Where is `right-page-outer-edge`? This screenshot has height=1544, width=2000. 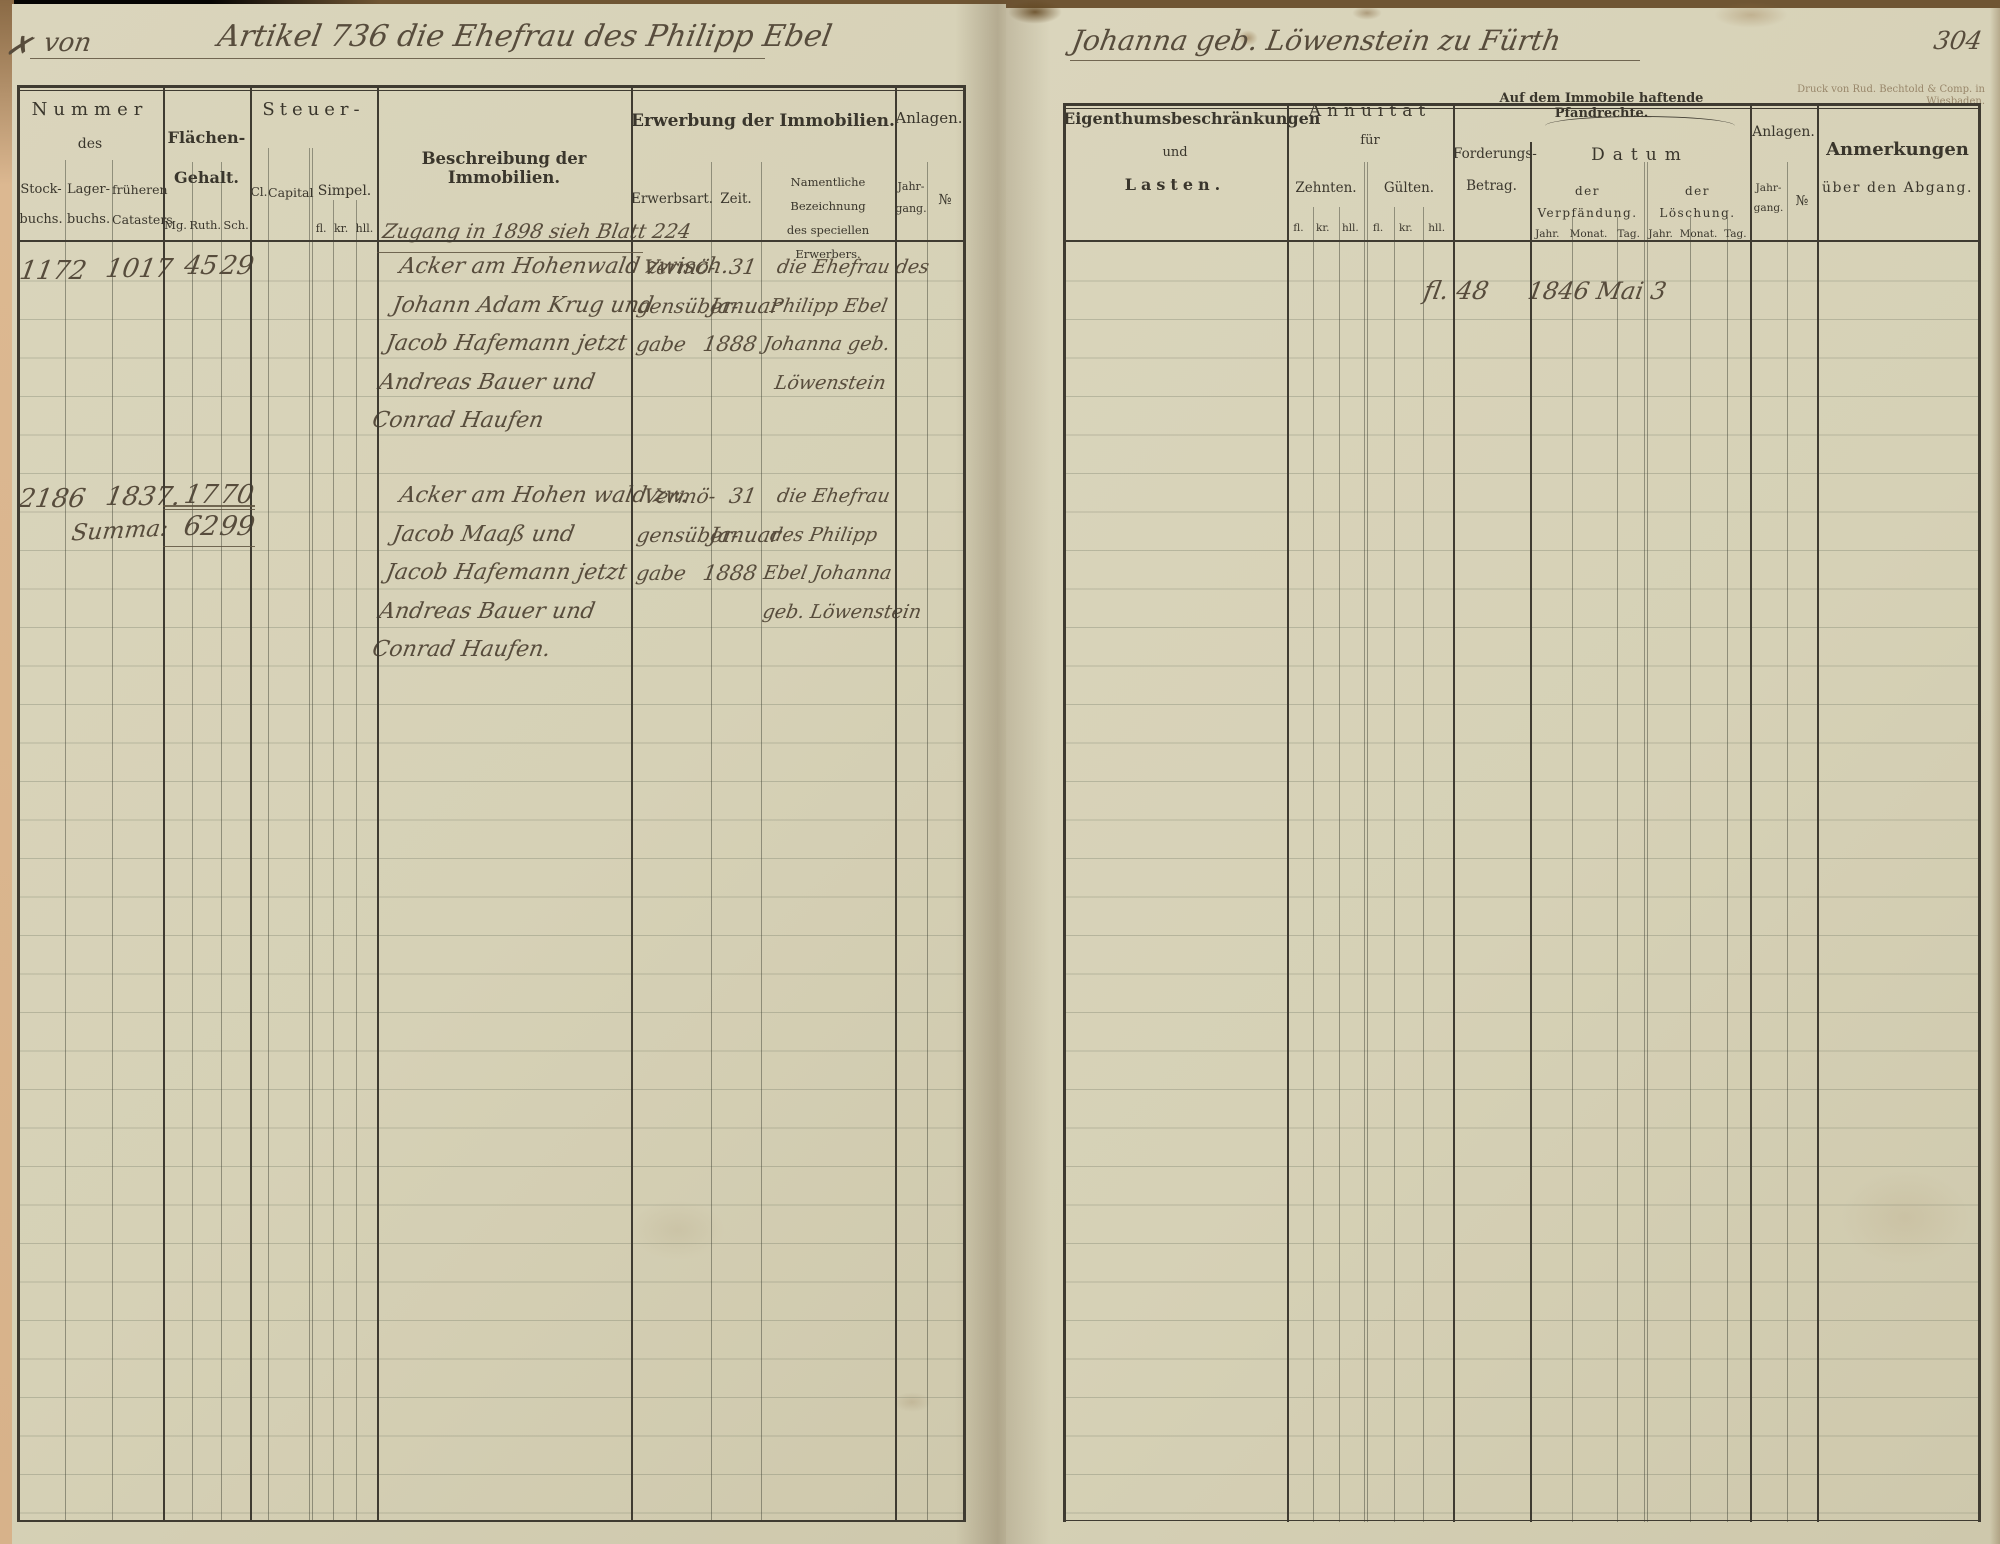 right-page-outer-edge is located at coordinates (1995, 776).